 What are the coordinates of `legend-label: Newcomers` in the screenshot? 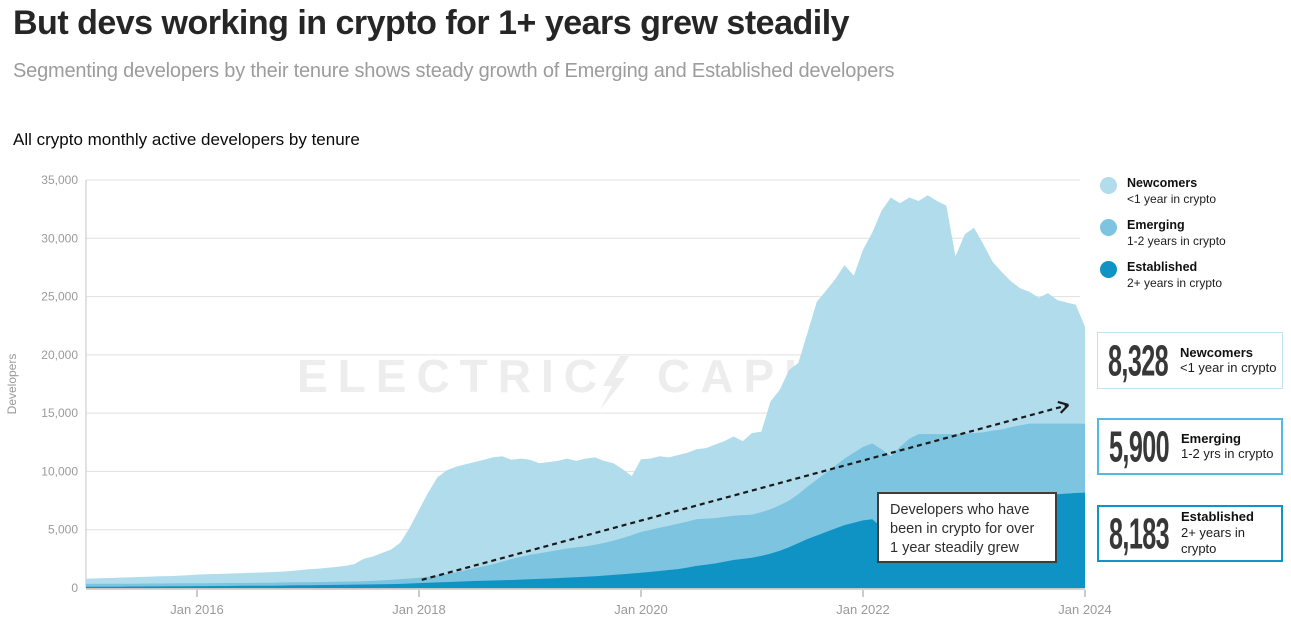 It's located at (1162, 183).